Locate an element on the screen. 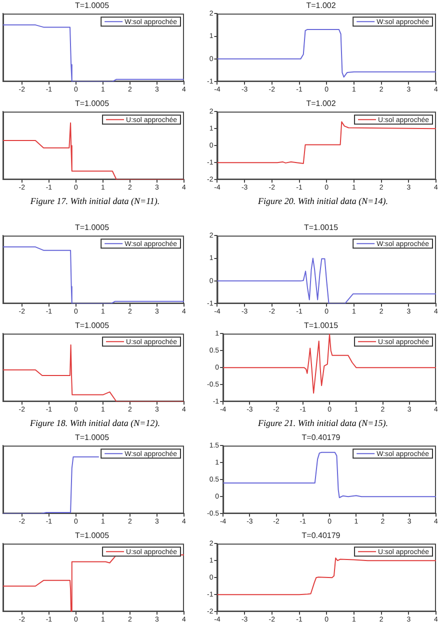  caption: Figure 18. With initial data (N=12). is located at coordinates (95, 423).